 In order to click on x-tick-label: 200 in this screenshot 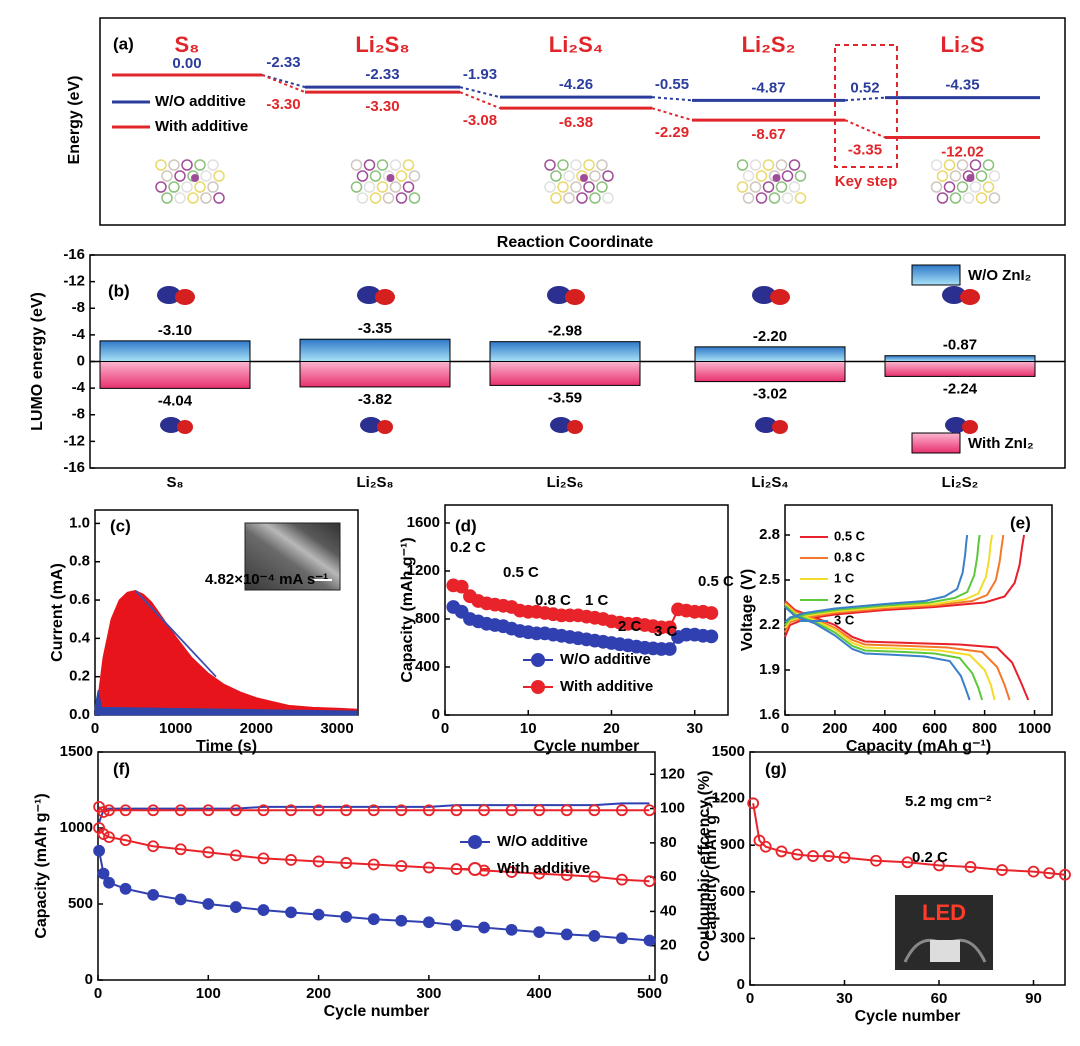, I will do `click(318, 993)`.